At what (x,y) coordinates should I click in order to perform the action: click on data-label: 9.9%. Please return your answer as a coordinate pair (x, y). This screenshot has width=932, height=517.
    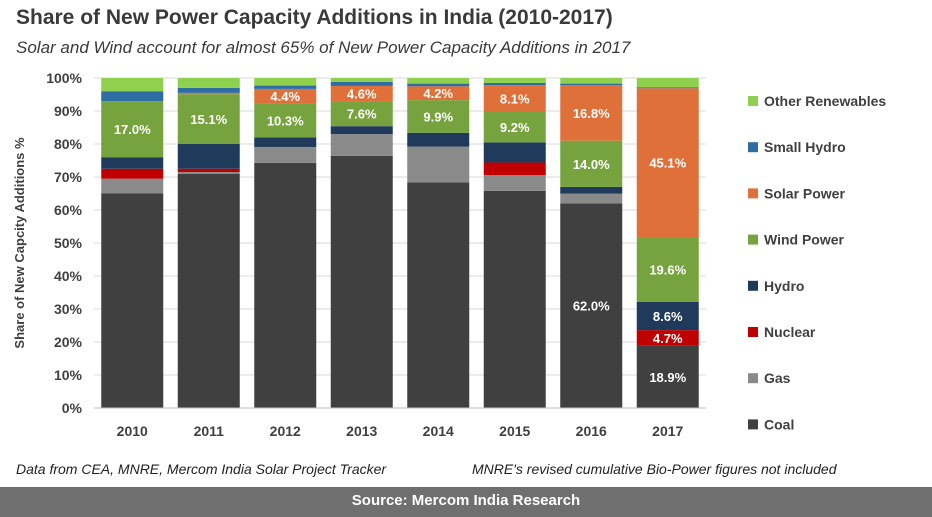
    Looking at the image, I should click on (438, 116).